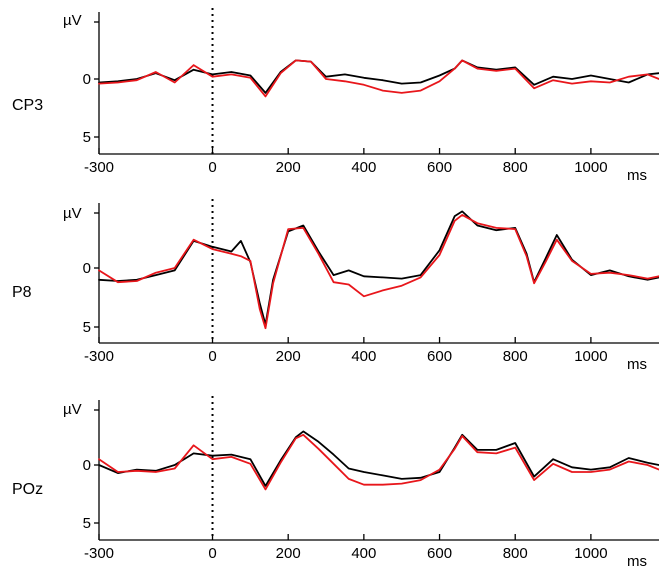 This screenshot has height=566, width=659. What do you see at coordinates (22, 292) in the screenshot?
I see `channel-label: P8` at bounding box center [22, 292].